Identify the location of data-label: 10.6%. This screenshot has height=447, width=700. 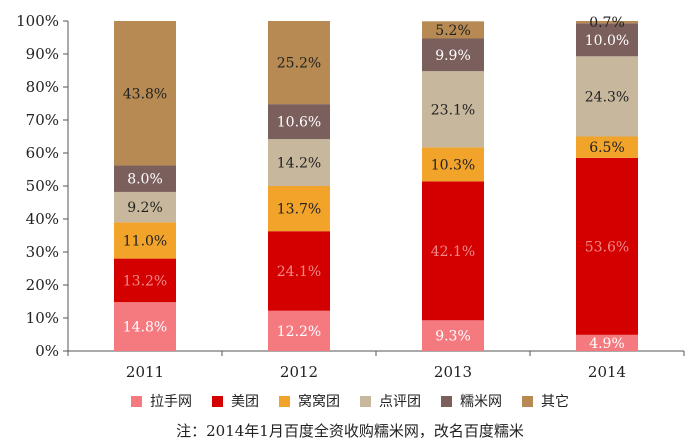
(299, 123).